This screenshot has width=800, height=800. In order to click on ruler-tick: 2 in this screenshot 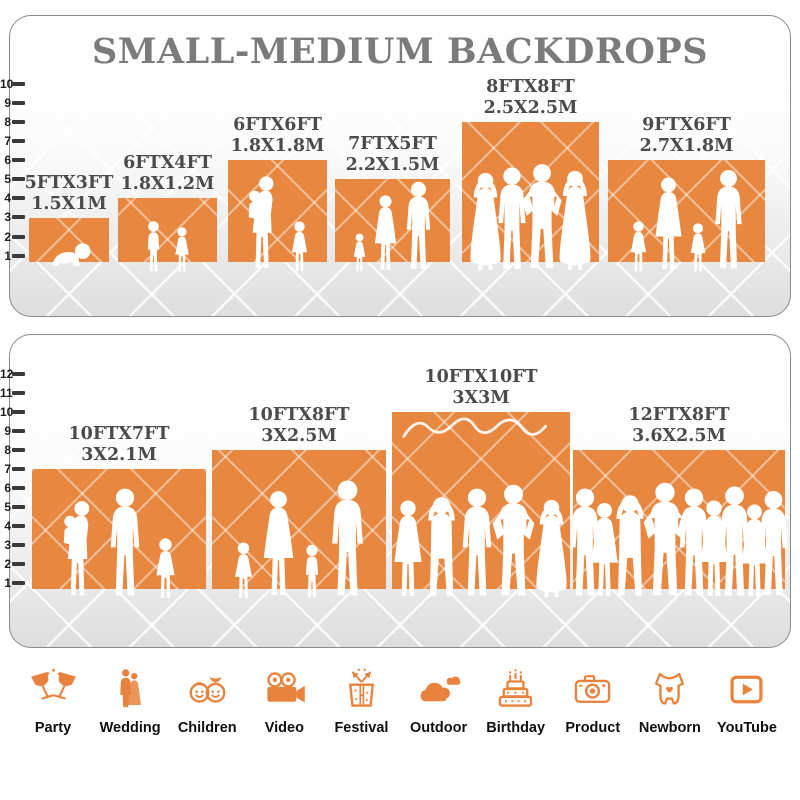, I will do `click(12, 564)`.